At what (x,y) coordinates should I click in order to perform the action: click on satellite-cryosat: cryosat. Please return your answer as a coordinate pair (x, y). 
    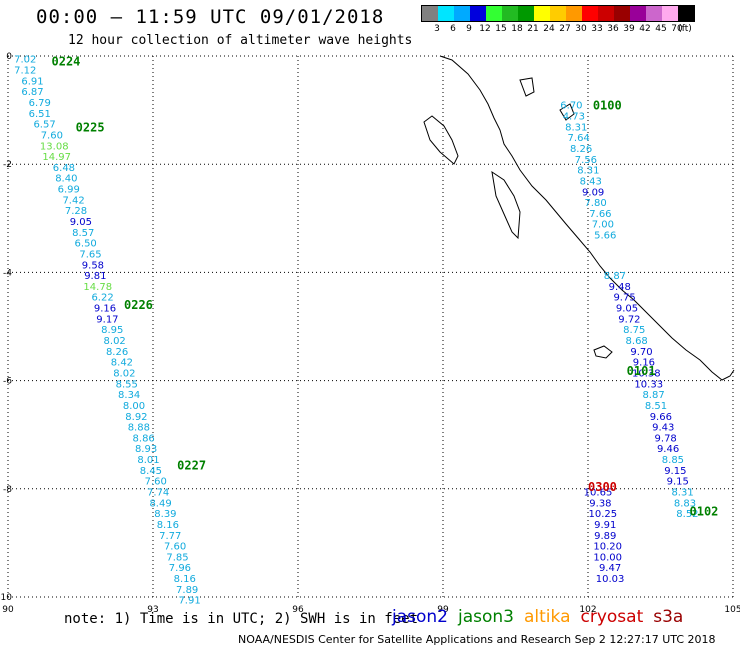
    Looking at the image, I should click on (612, 617).